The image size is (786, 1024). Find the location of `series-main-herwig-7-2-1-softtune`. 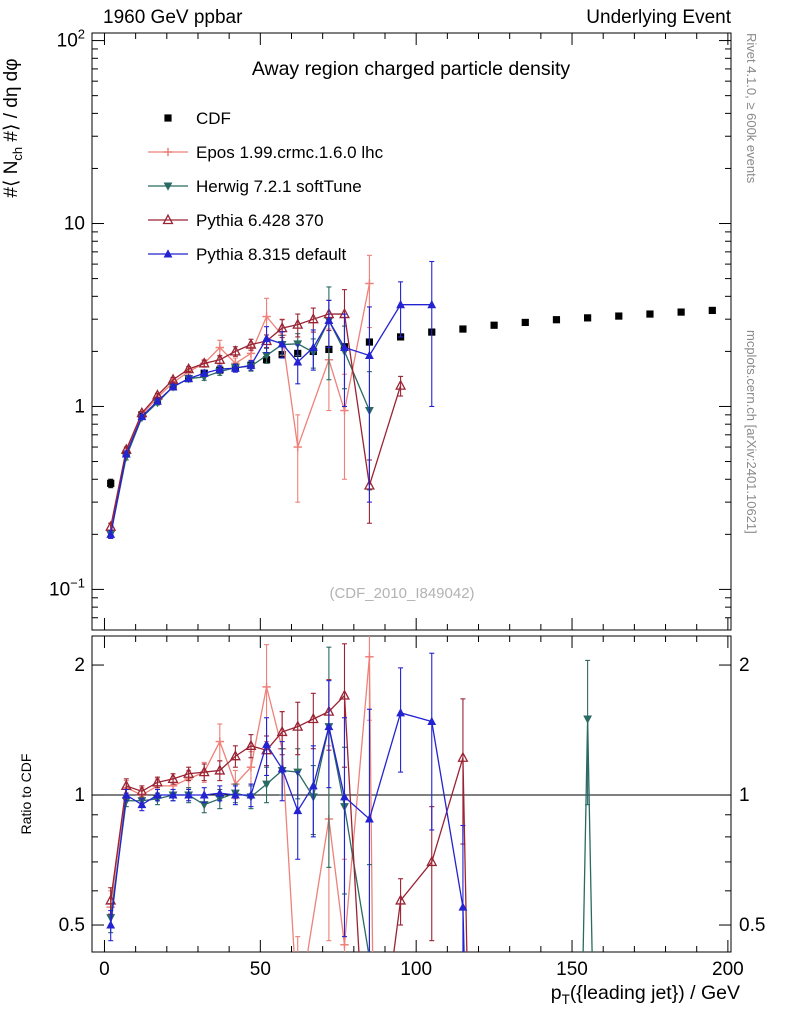

series-main-herwig-7-2-1-softtune is located at coordinates (240, 413).